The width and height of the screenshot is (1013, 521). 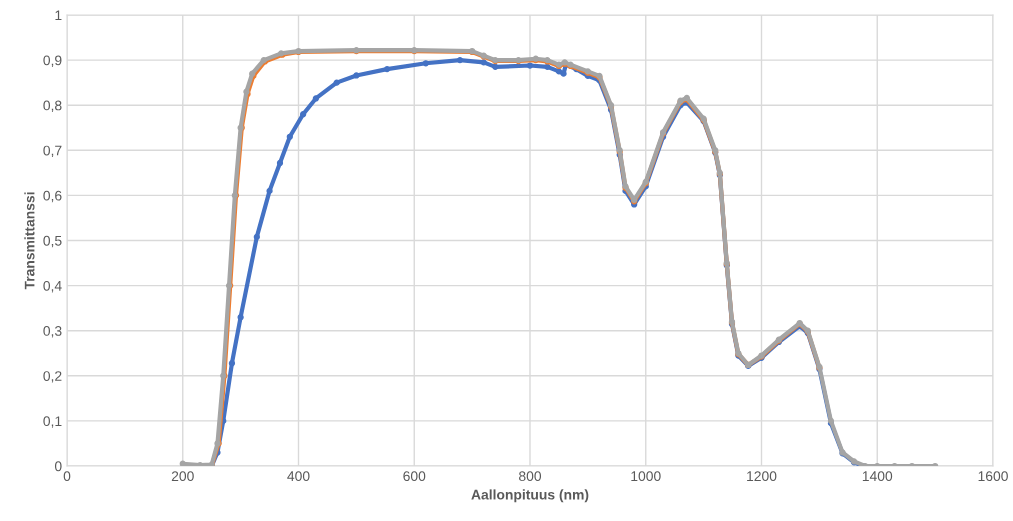 What do you see at coordinates (298, 476) in the screenshot?
I see `x-tick-label: 400` at bounding box center [298, 476].